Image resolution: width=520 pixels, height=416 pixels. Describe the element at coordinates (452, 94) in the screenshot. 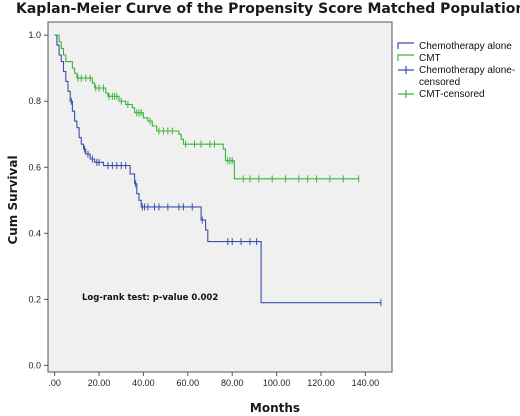

I see `legend-entry-label: CMT-censored` at that location.